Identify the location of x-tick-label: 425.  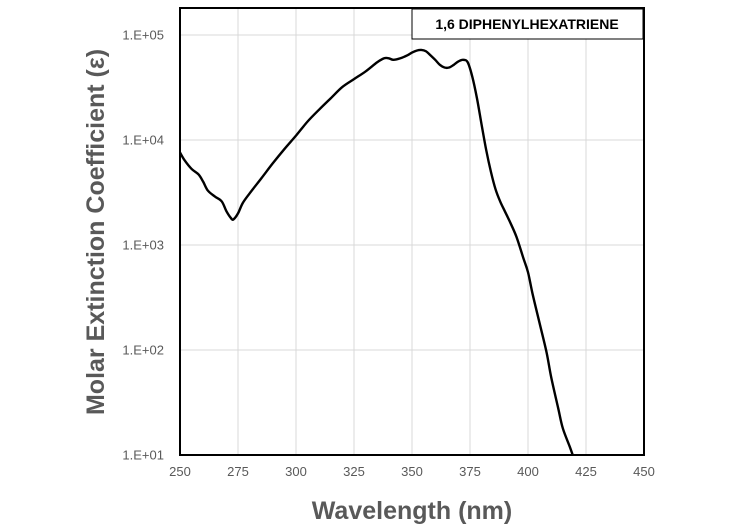
(586, 471).